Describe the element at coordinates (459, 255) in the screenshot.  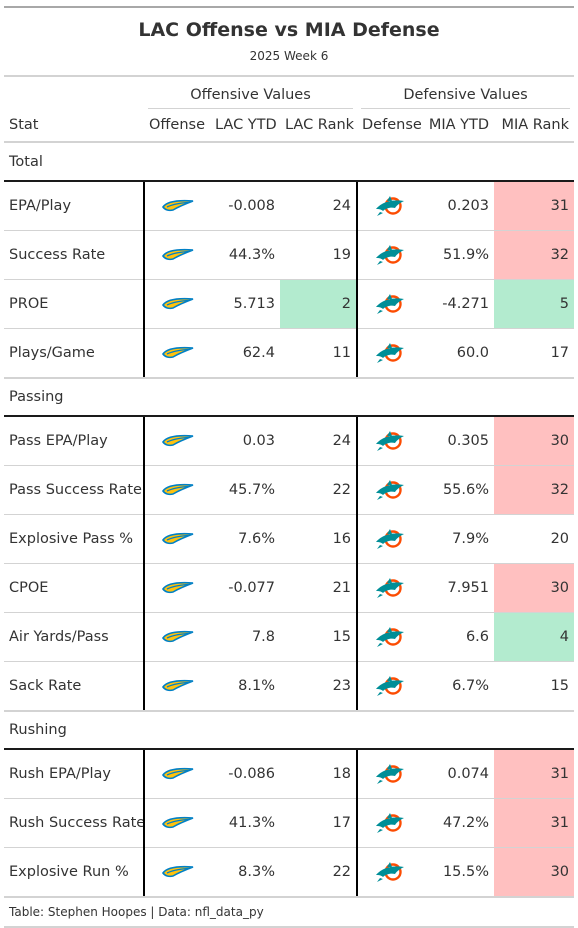
I see `mia-ytd-value: 51.9%` at that location.